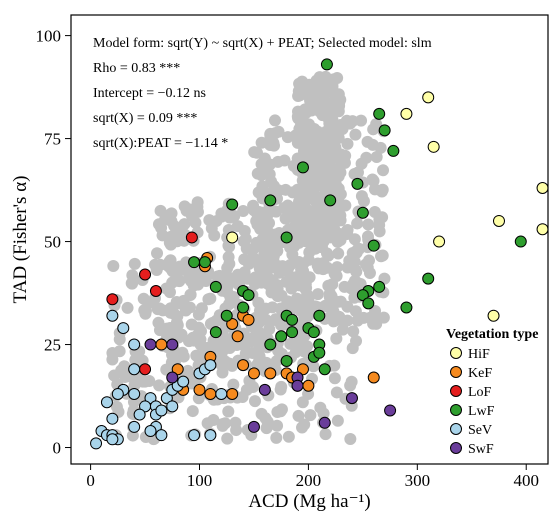  What do you see at coordinates (57, 448) in the screenshot?
I see `y-tick-label: 0` at bounding box center [57, 448].